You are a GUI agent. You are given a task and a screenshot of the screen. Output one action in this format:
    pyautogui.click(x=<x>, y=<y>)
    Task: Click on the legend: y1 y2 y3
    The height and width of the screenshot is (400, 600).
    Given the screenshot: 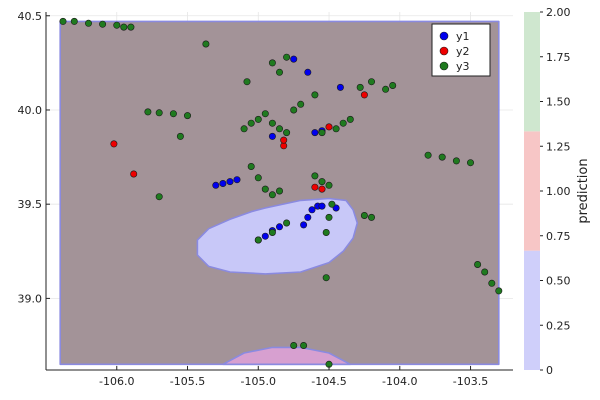 What is the action you would take?
    pyautogui.click(x=461, y=50)
    